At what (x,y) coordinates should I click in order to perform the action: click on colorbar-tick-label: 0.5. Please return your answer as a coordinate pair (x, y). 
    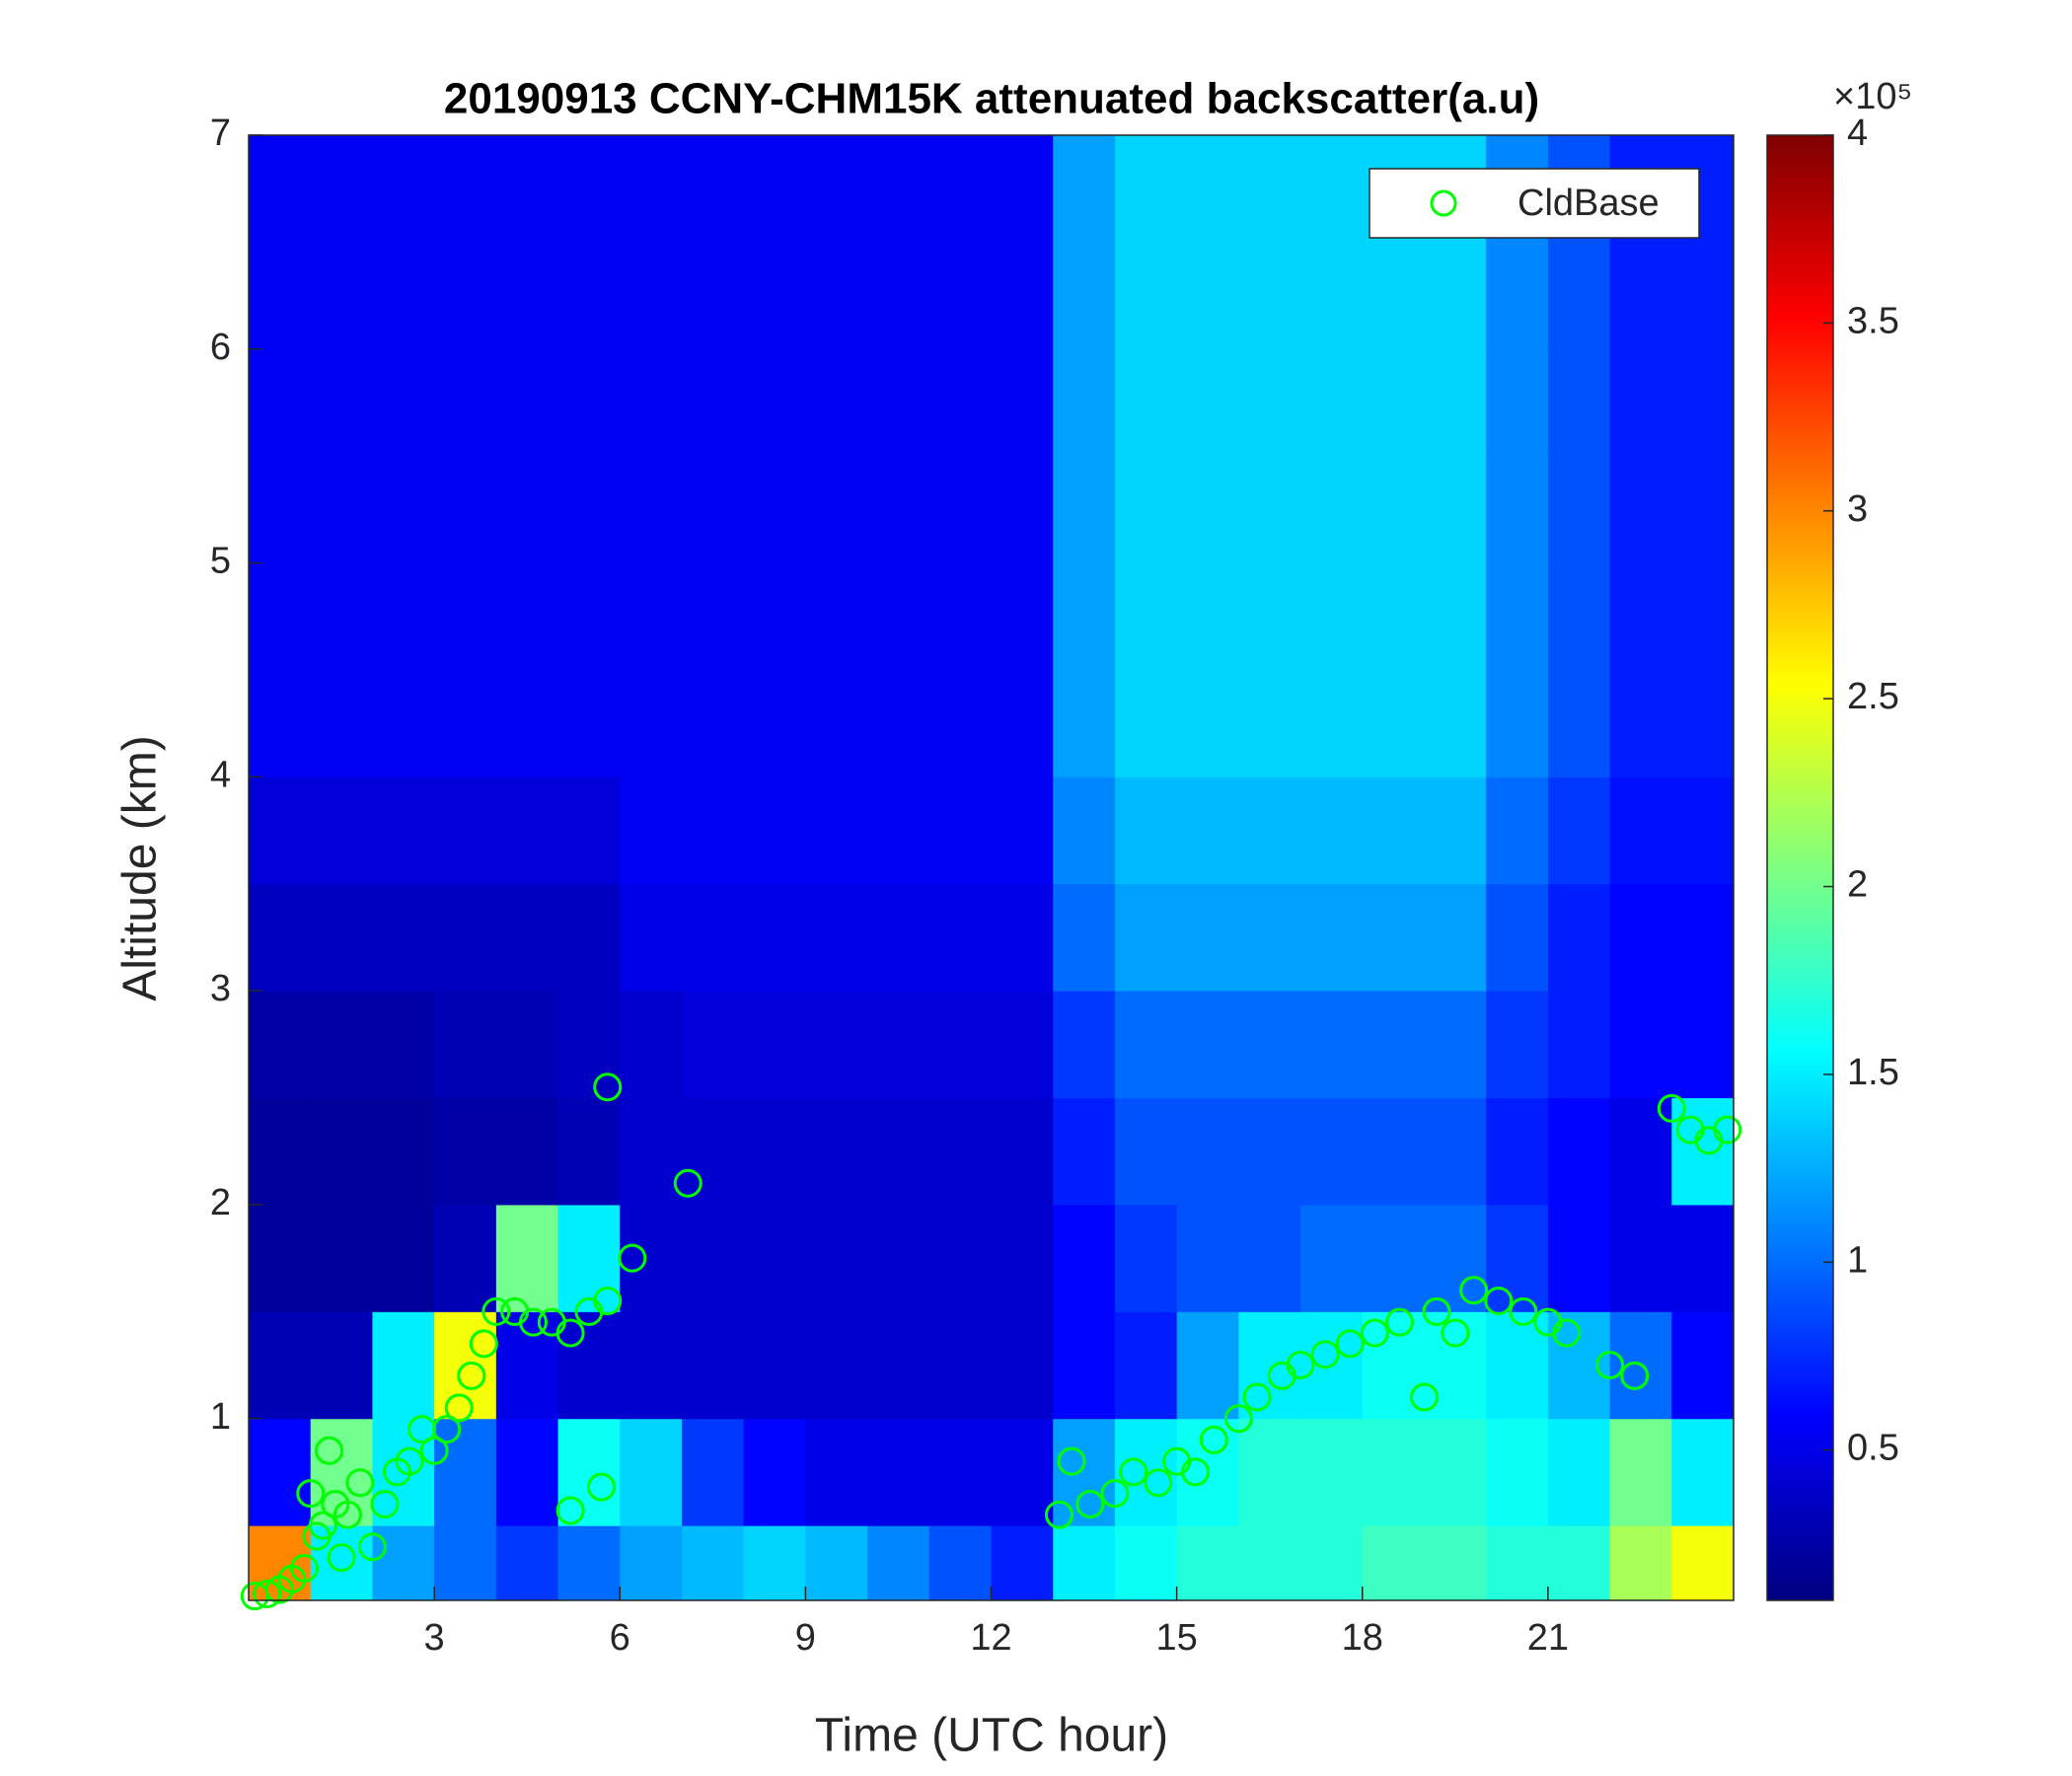
    Looking at the image, I should click on (1873, 1448).